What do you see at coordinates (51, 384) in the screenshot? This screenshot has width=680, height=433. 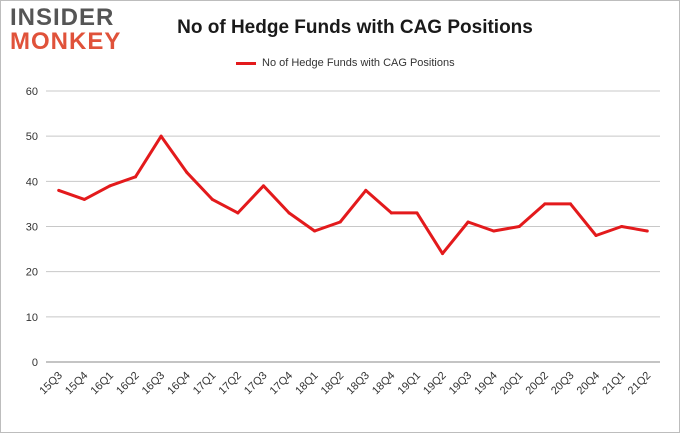 I see `x-tick-label: 15Q3` at bounding box center [51, 384].